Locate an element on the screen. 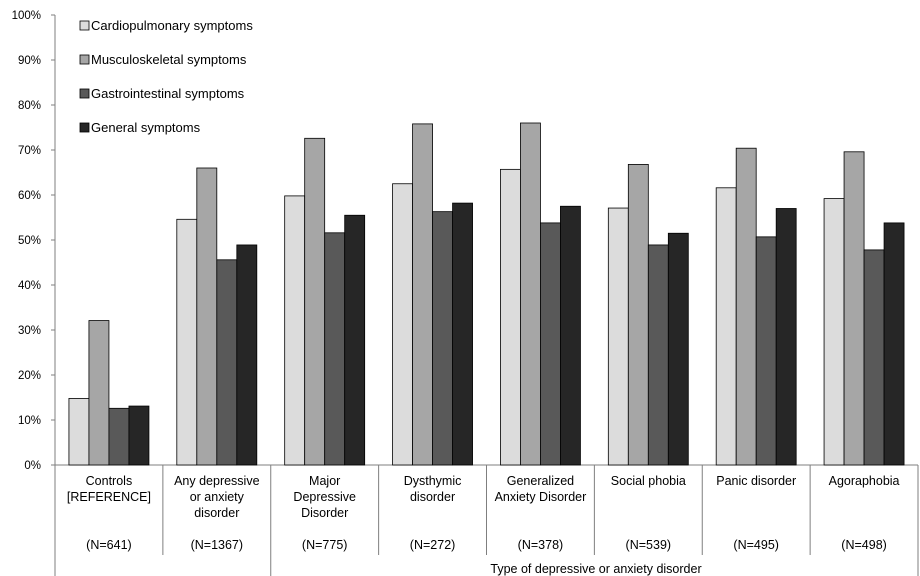 The height and width of the screenshot is (576, 920). category-label: Disorder is located at coordinates (324, 513).